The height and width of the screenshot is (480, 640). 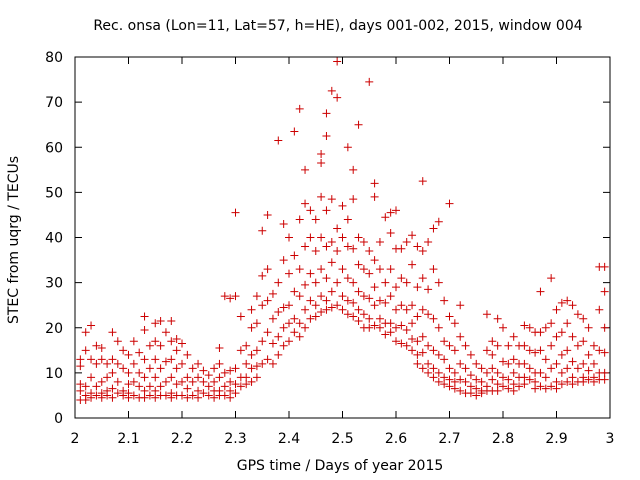 I want to click on x-tick-label: 2, so click(x=75, y=439).